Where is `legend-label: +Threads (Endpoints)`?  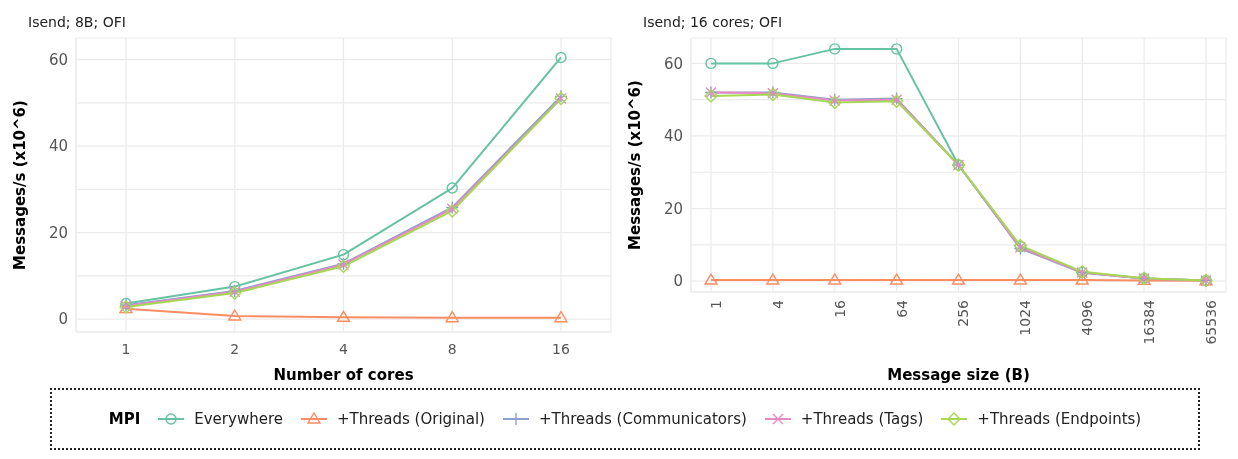 legend-label: +Threads (Endpoints) is located at coordinates (1059, 419).